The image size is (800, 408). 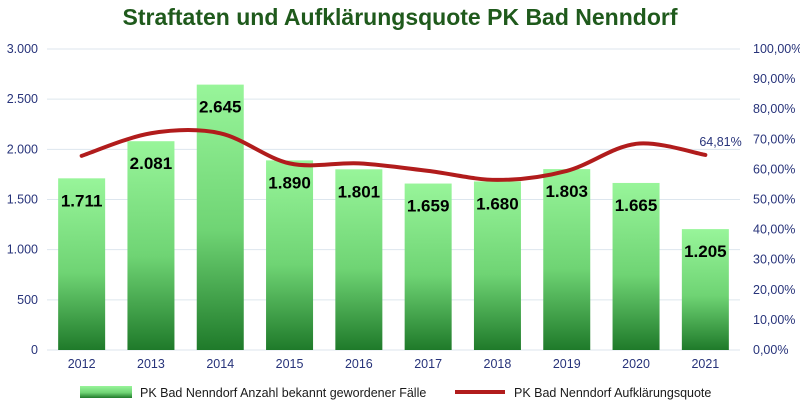 What do you see at coordinates (22, 149) in the screenshot?
I see `y-left-tick-label: 2.000` at bounding box center [22, 149].